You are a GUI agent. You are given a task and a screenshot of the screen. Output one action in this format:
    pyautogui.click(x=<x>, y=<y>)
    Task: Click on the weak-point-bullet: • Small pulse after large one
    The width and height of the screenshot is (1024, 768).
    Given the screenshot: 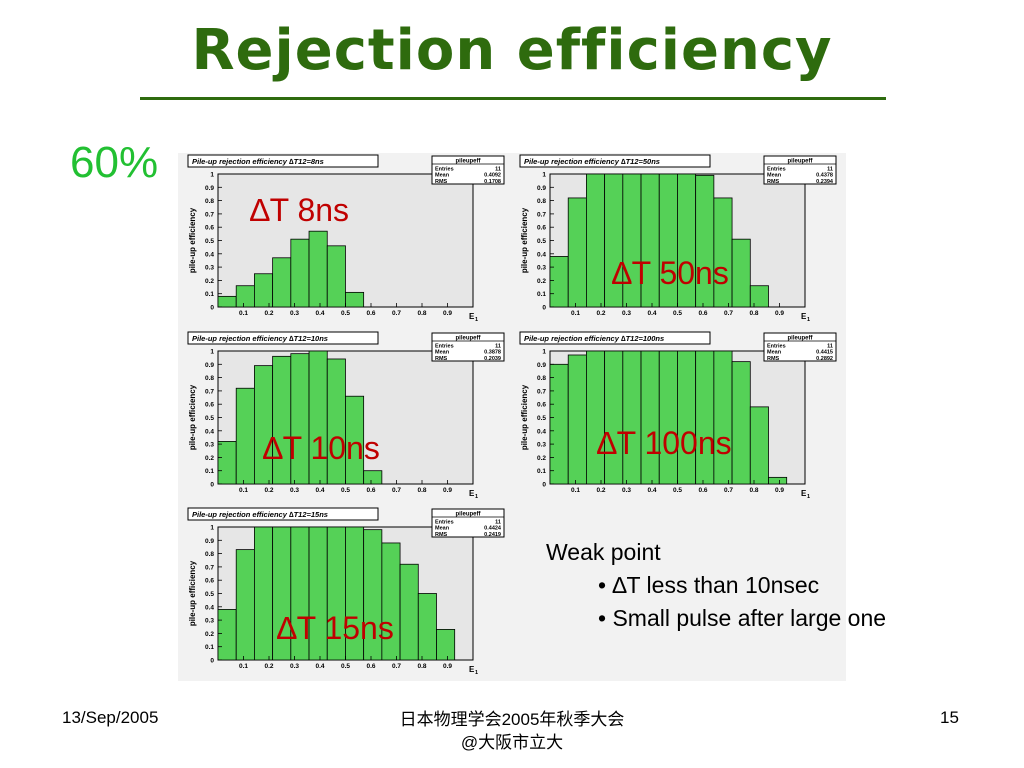 What is the action you would take?
    pyautogui.click(x=742, y=618)
    